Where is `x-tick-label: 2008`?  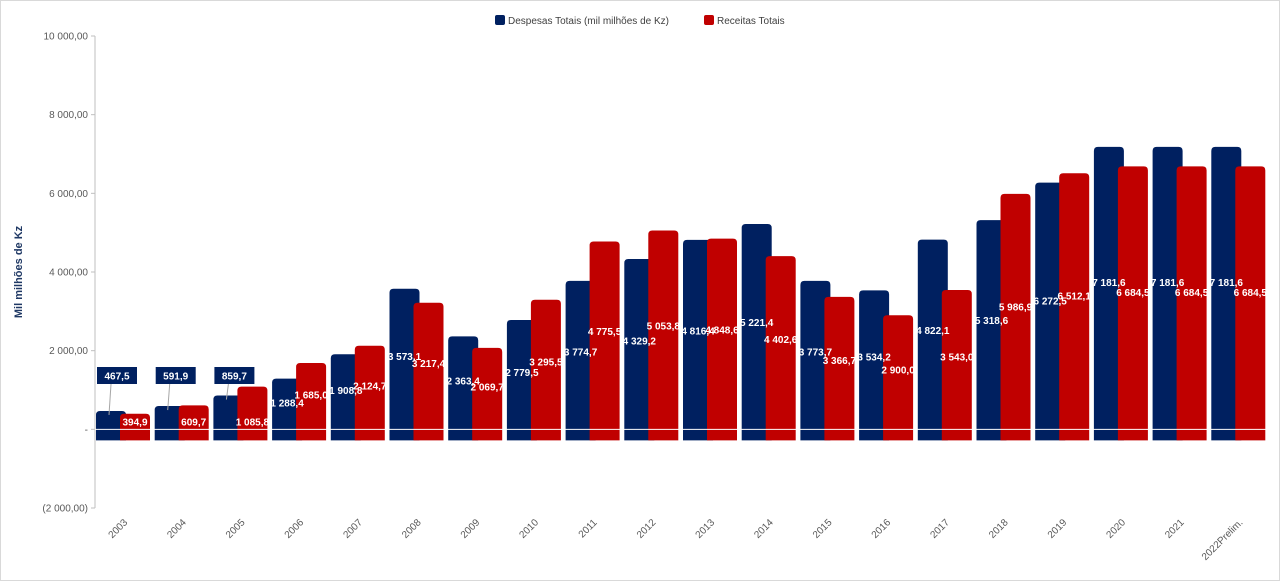
x-tick-label: 2008 is located at coordinates (412, 529).